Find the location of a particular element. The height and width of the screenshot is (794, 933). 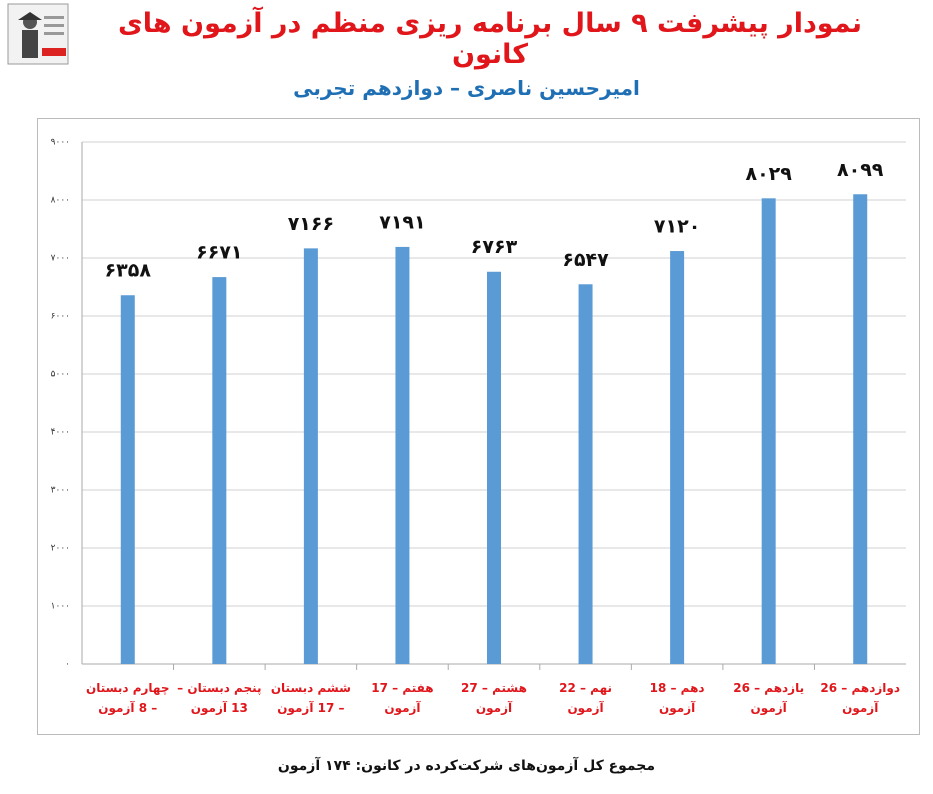

data-label: ۶۳۵۸ is located at coordinates (128, 271).